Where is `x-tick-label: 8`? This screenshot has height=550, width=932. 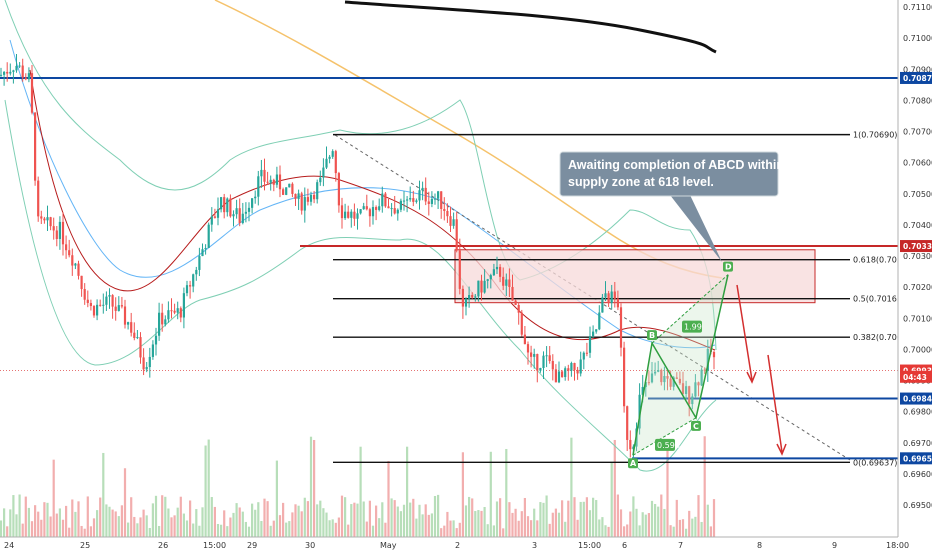
x-tick-label: 8 is located at coordinates (759, 545).